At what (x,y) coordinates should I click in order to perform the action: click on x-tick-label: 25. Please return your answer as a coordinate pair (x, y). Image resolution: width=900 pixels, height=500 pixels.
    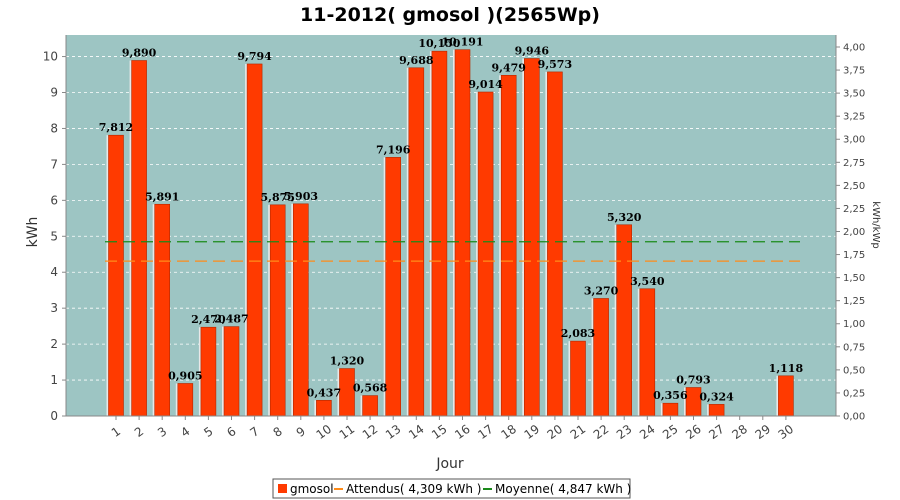
    Looking at the image, I should click on (670, 432).